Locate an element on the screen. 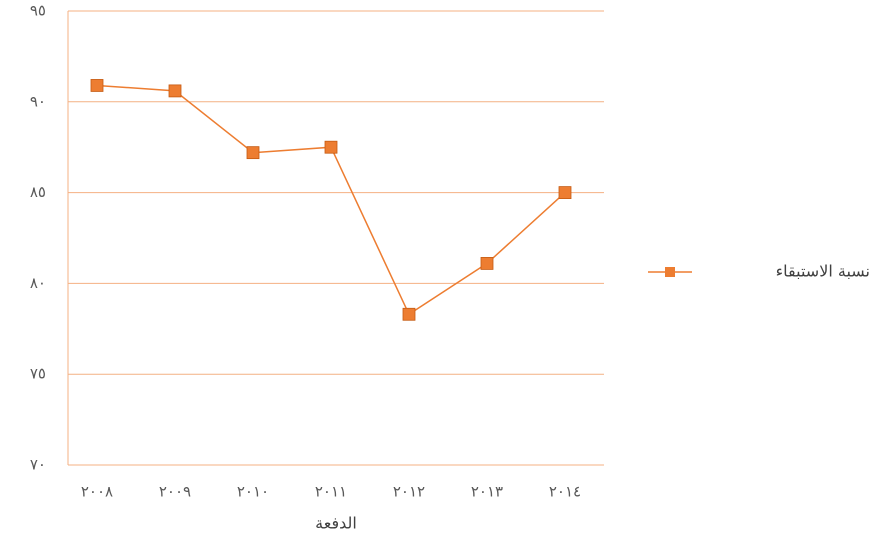  y-tick-label: ٩٥ is located at coordinates (38, 11).